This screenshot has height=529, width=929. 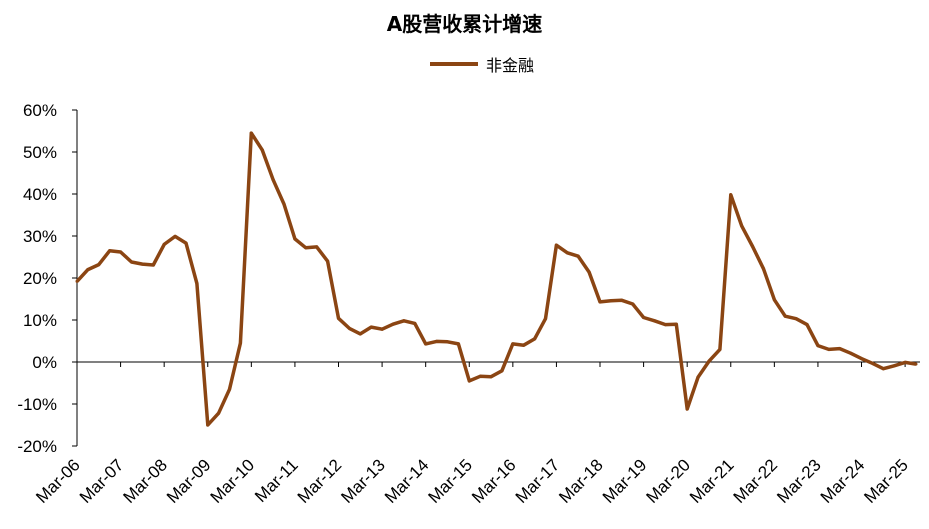 What do you see at coordinates (482, 64) in the screenshot?
I see `legend: 非金融` at bounding box center [482, 64].